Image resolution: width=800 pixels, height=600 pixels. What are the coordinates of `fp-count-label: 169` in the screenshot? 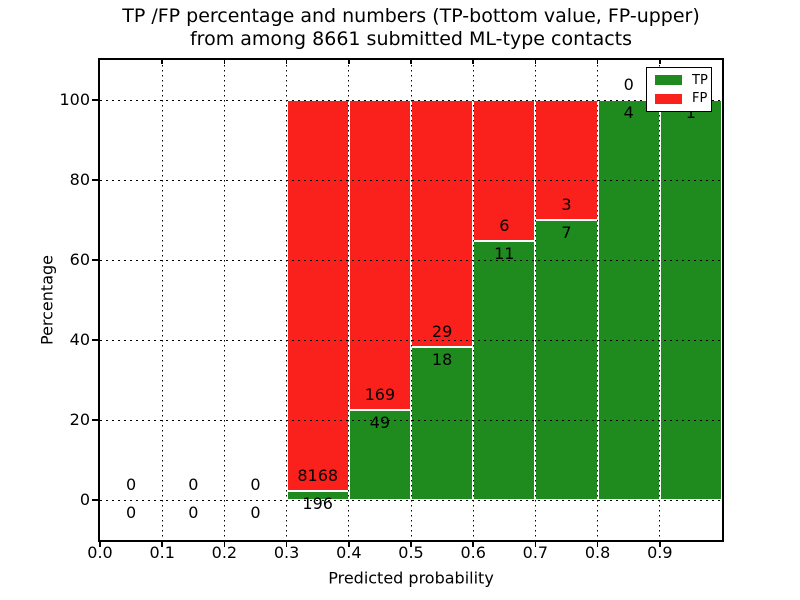 It's located at (380, 395).